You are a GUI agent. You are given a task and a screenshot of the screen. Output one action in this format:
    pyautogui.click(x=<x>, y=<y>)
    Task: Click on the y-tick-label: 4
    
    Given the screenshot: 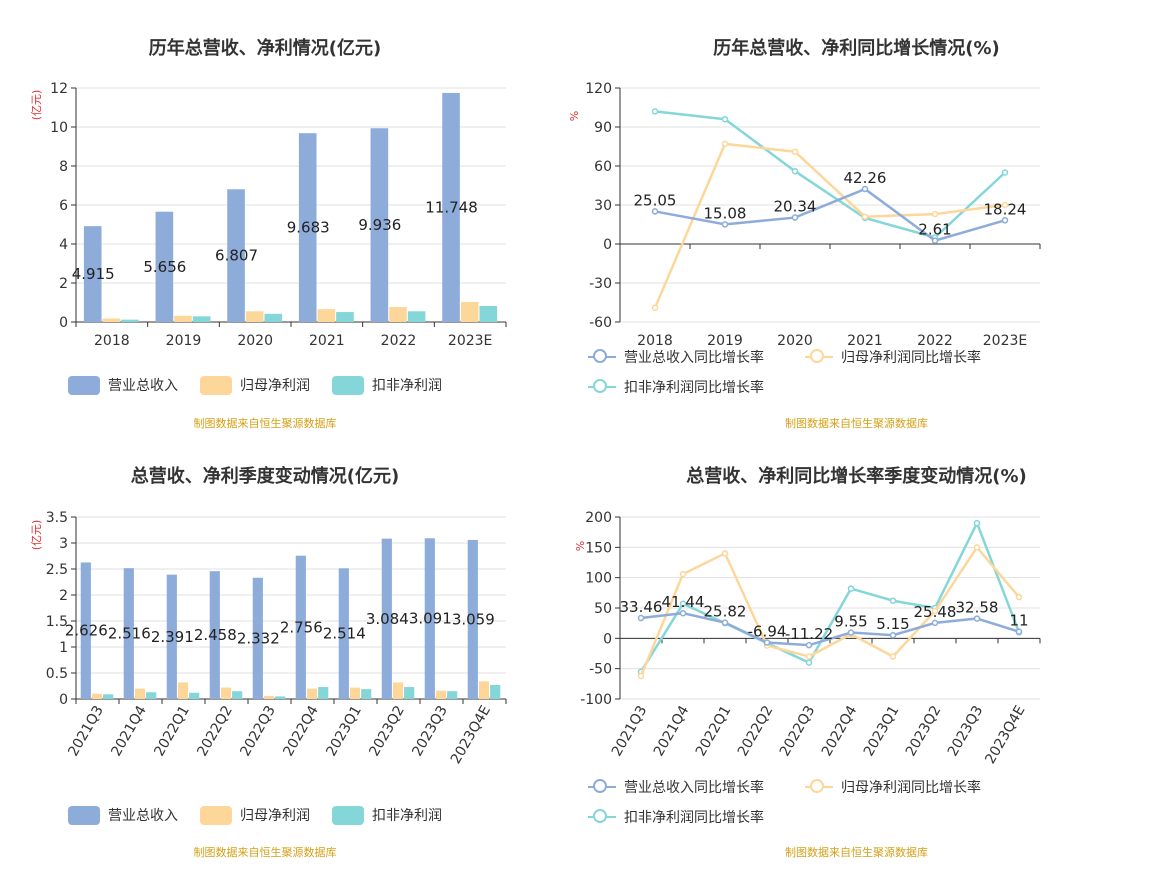 What is the action you would take?
    pyautogui.click(x=63, y=245)
    